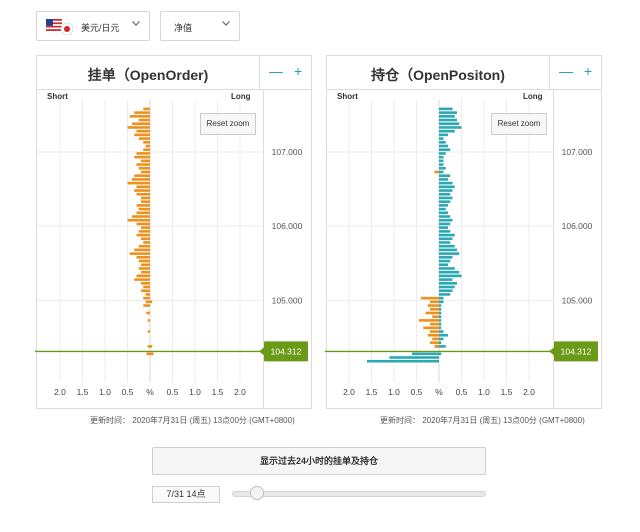 Image resolution: width=640 pixels, height=532 pixels. I want to click on show-24h-button: 显示过去24小时的挂单及持仓, so click(319, 461).